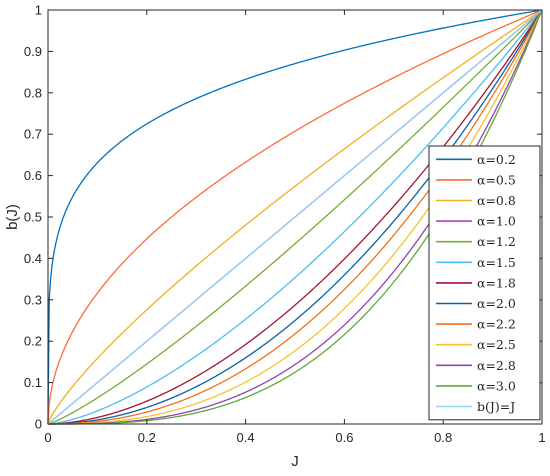  What do you see at coordinates (496, 324) in the screenshot?
I see `legend-entry: α=2.2` at bounding box center [496, 324].